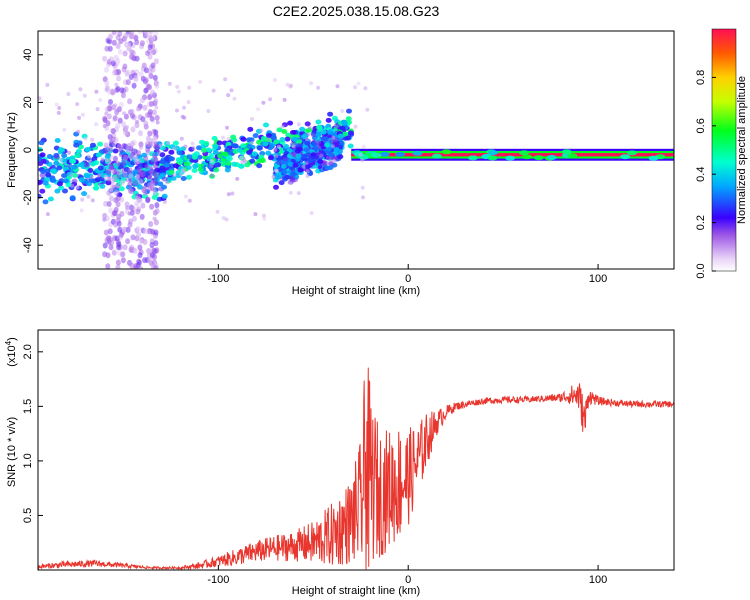 This screenshot has height=600, width=750. I want to click on y-tick-label: 1.5, so click(28, 406).